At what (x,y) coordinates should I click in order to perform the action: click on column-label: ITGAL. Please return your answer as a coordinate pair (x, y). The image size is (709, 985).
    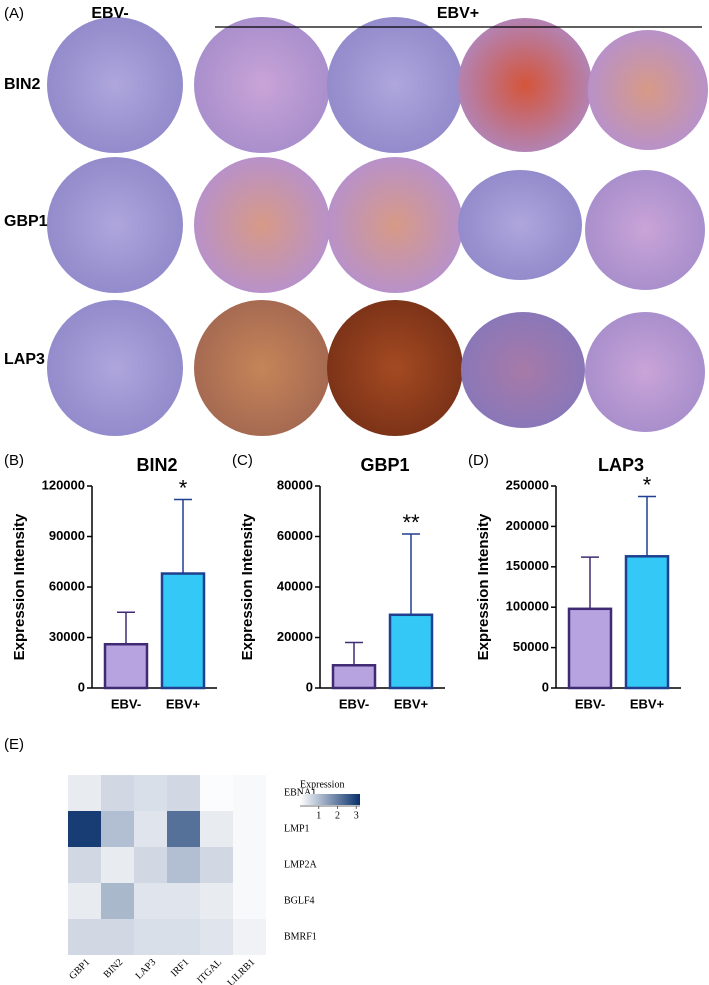
    Looking at the image, I should click on (209, 971).